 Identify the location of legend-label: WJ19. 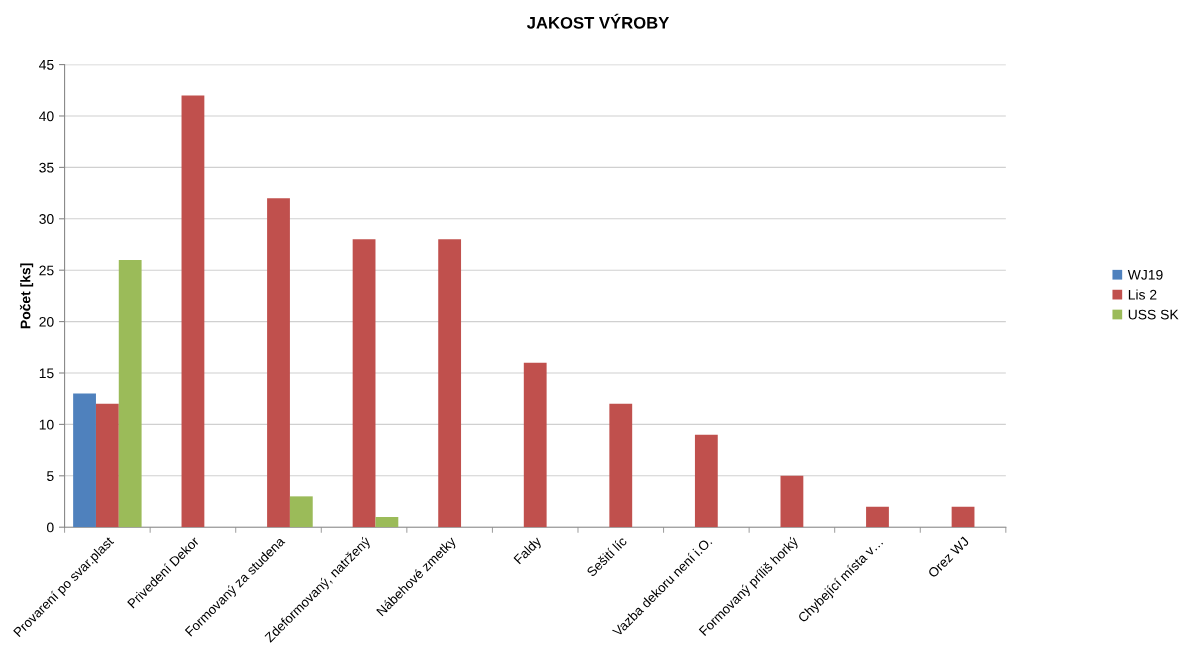
(1145, 274).